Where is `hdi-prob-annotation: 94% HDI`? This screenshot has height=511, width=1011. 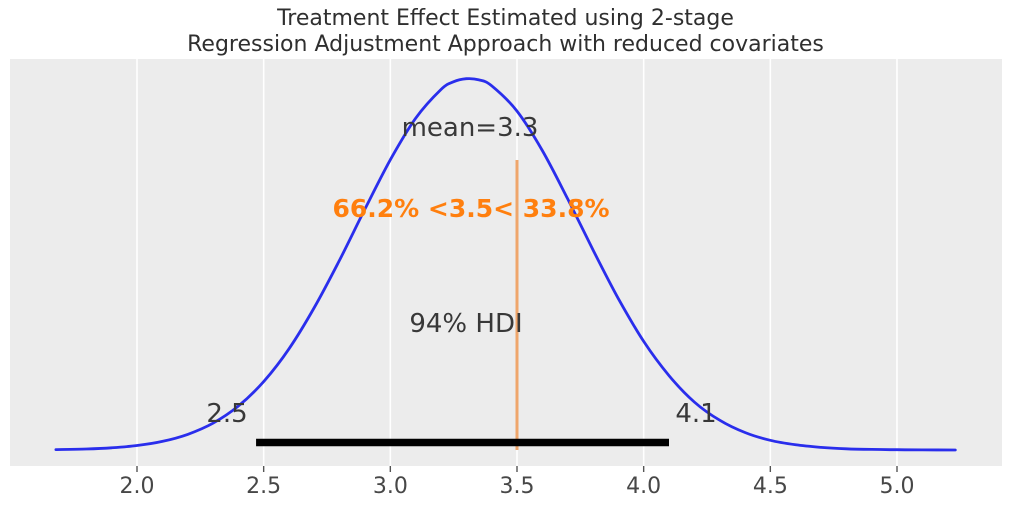
hdi-prob-annotation: 94% HDI is located at coordinates (466, 324).